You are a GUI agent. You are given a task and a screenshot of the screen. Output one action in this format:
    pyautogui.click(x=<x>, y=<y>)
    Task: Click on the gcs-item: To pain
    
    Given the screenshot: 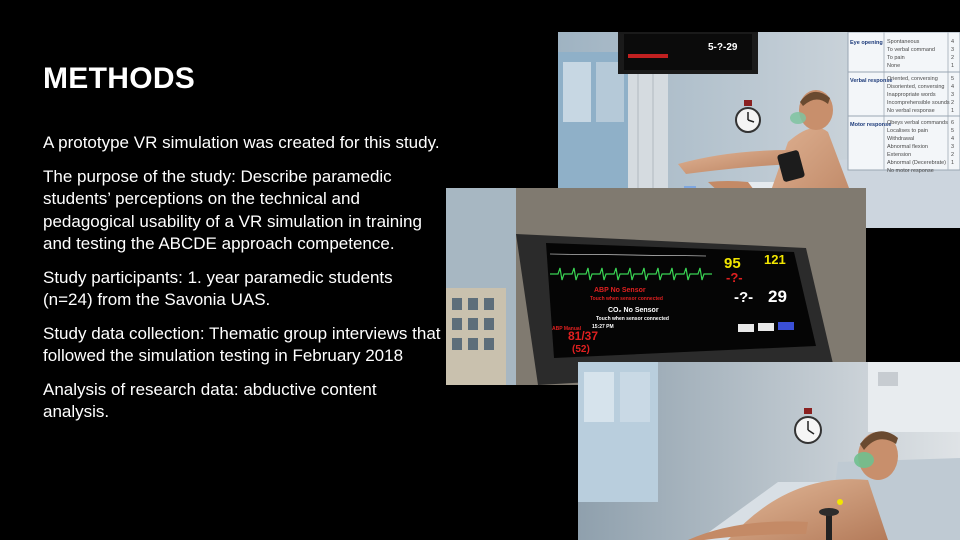 What is the action you would take?
    pyautogui.click(x=896, y=58)
    